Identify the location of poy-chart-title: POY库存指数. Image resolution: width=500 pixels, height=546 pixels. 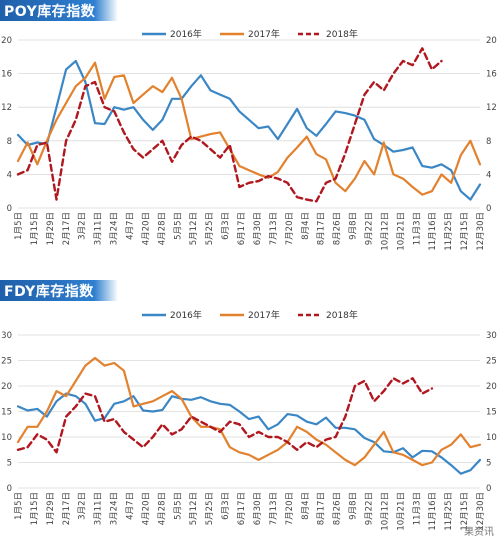
(50, 12).